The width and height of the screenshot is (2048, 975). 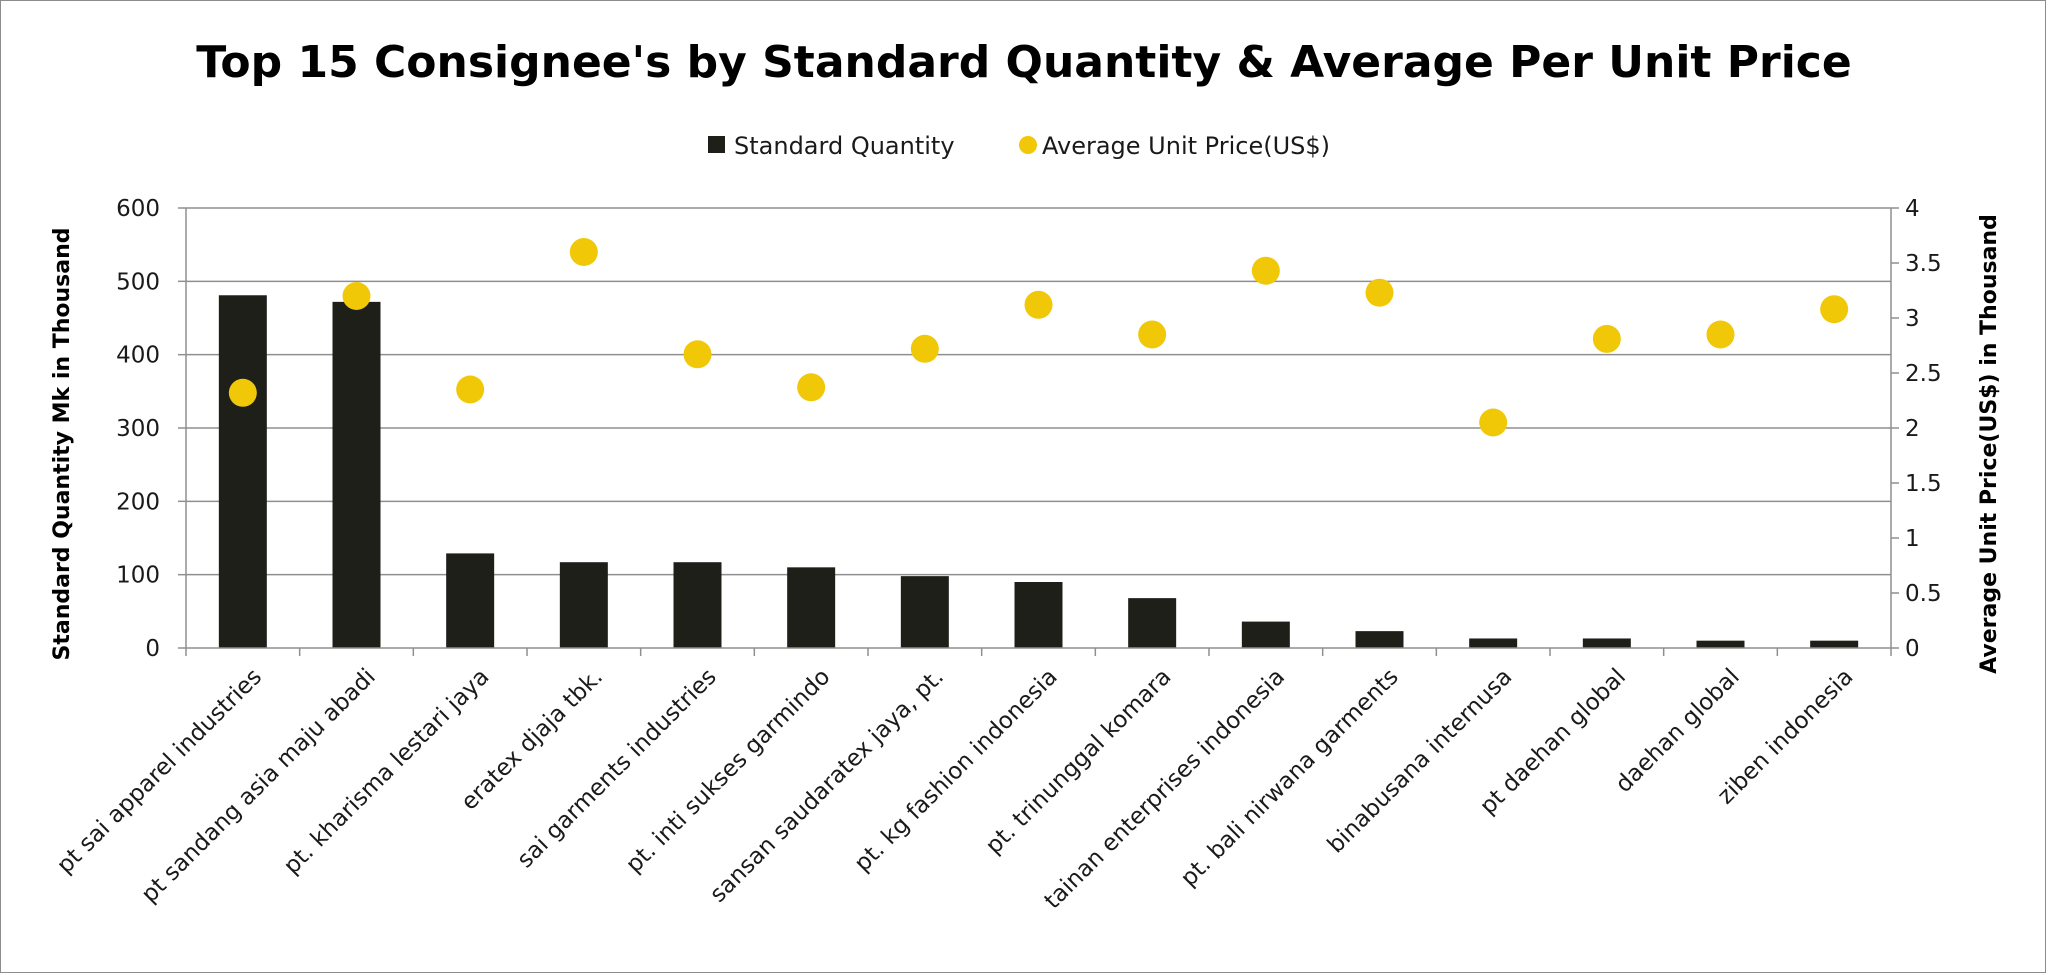 What do you see at coordinates (1678, 731) in the screenshot?
I see `category-label: daehan global` at bounding box center [1678, 731].